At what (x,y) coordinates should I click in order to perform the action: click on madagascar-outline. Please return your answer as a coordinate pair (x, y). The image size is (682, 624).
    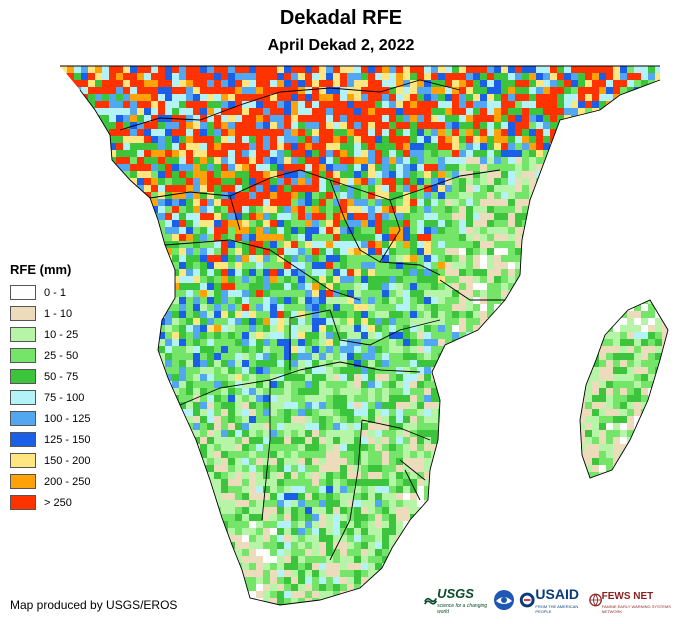
    Looking at the image, I should click on (624, 389).